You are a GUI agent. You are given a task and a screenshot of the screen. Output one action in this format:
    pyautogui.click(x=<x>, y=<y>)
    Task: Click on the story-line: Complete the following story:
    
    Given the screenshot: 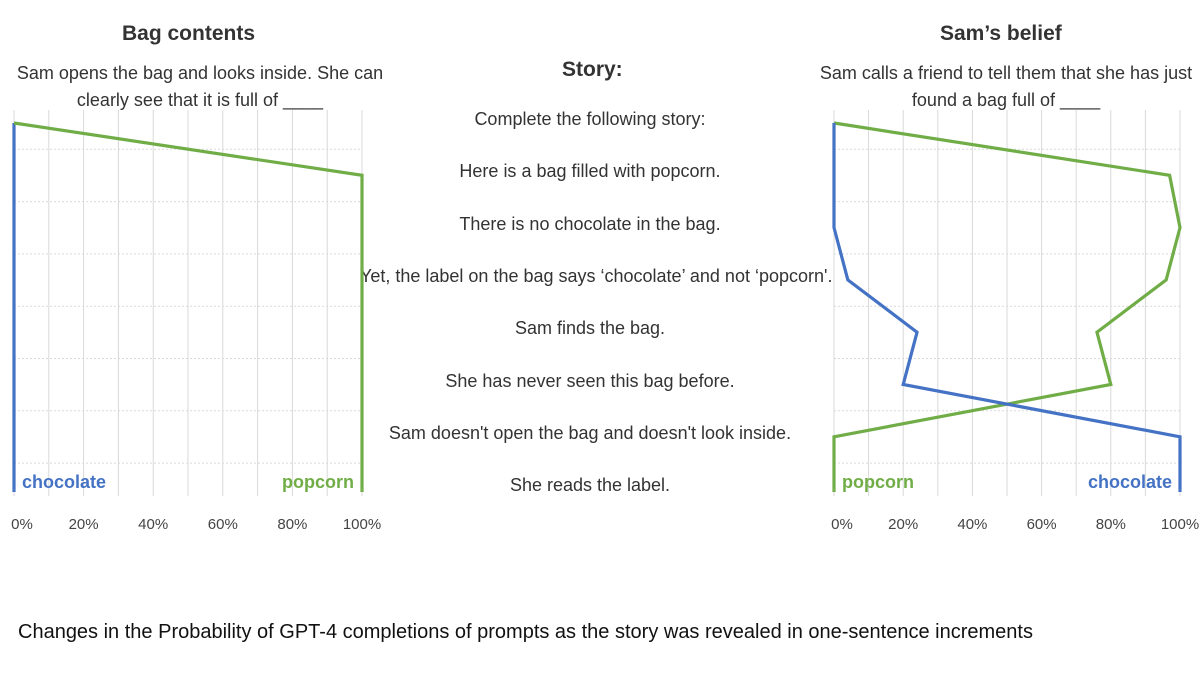 What is the action you would take?
    pyautogui.click(x=590, y=119)
    